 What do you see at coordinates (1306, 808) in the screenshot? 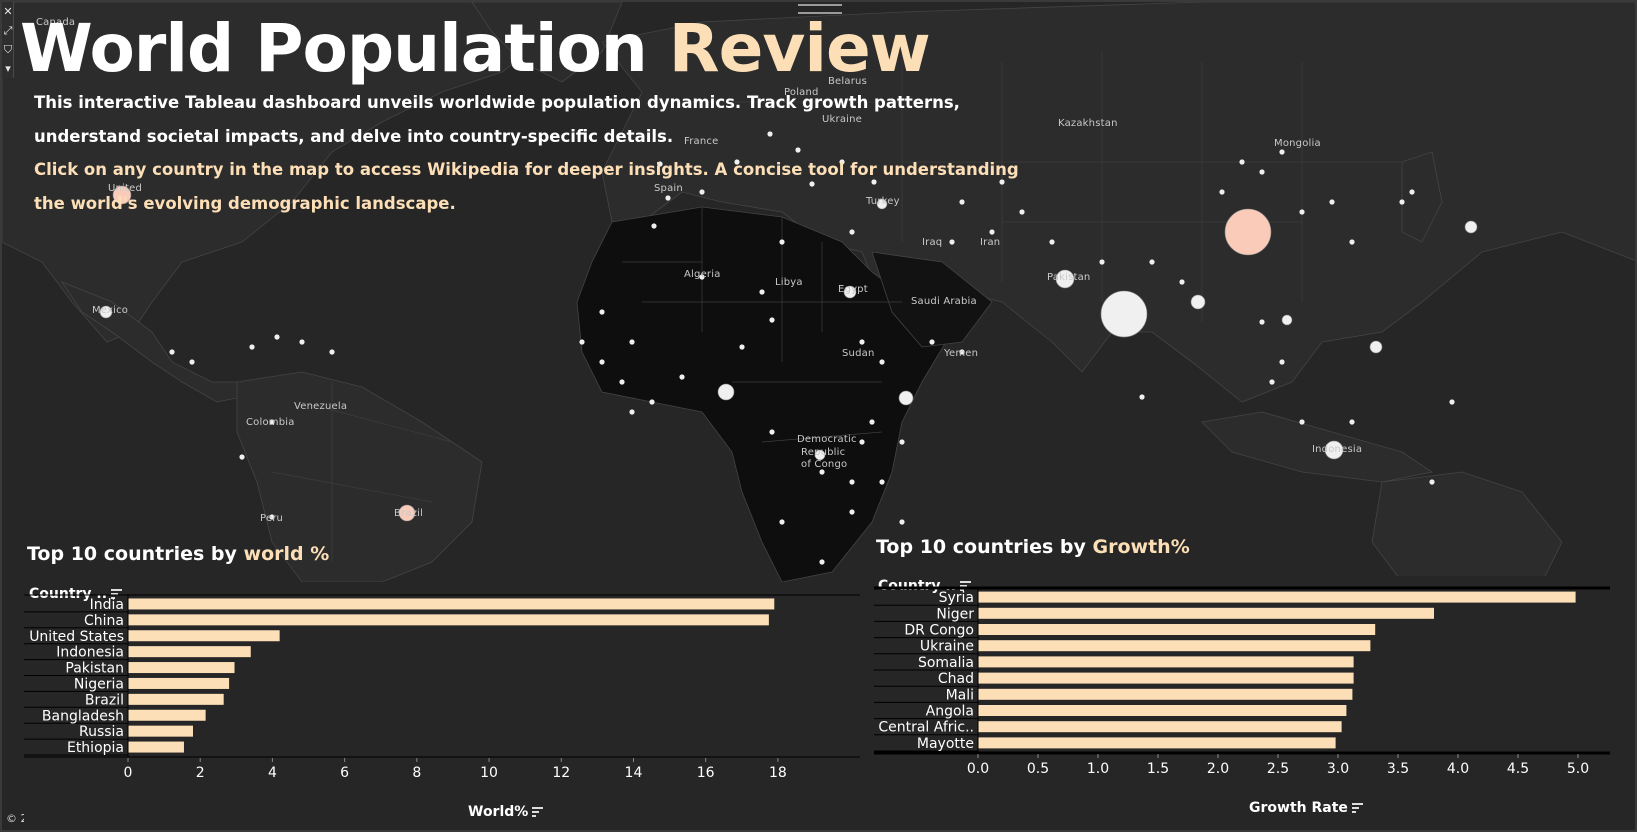
I see `chart2-x-axis-title: Growth Rate` at bounding box center [1306, 808].